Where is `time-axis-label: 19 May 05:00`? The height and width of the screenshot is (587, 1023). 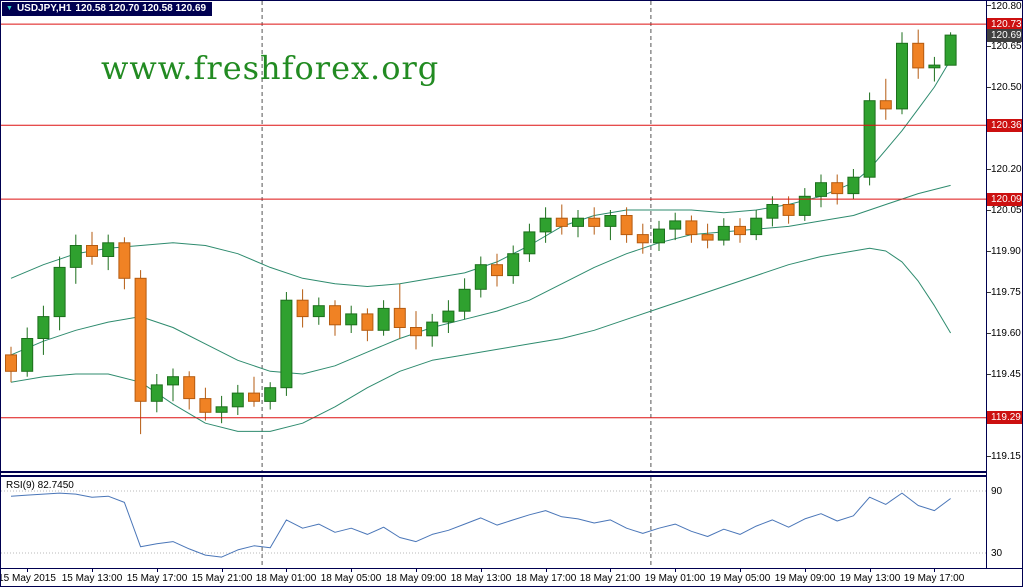
time-axis-label: 19 May 05:00 is located at coordinates (740, 578).